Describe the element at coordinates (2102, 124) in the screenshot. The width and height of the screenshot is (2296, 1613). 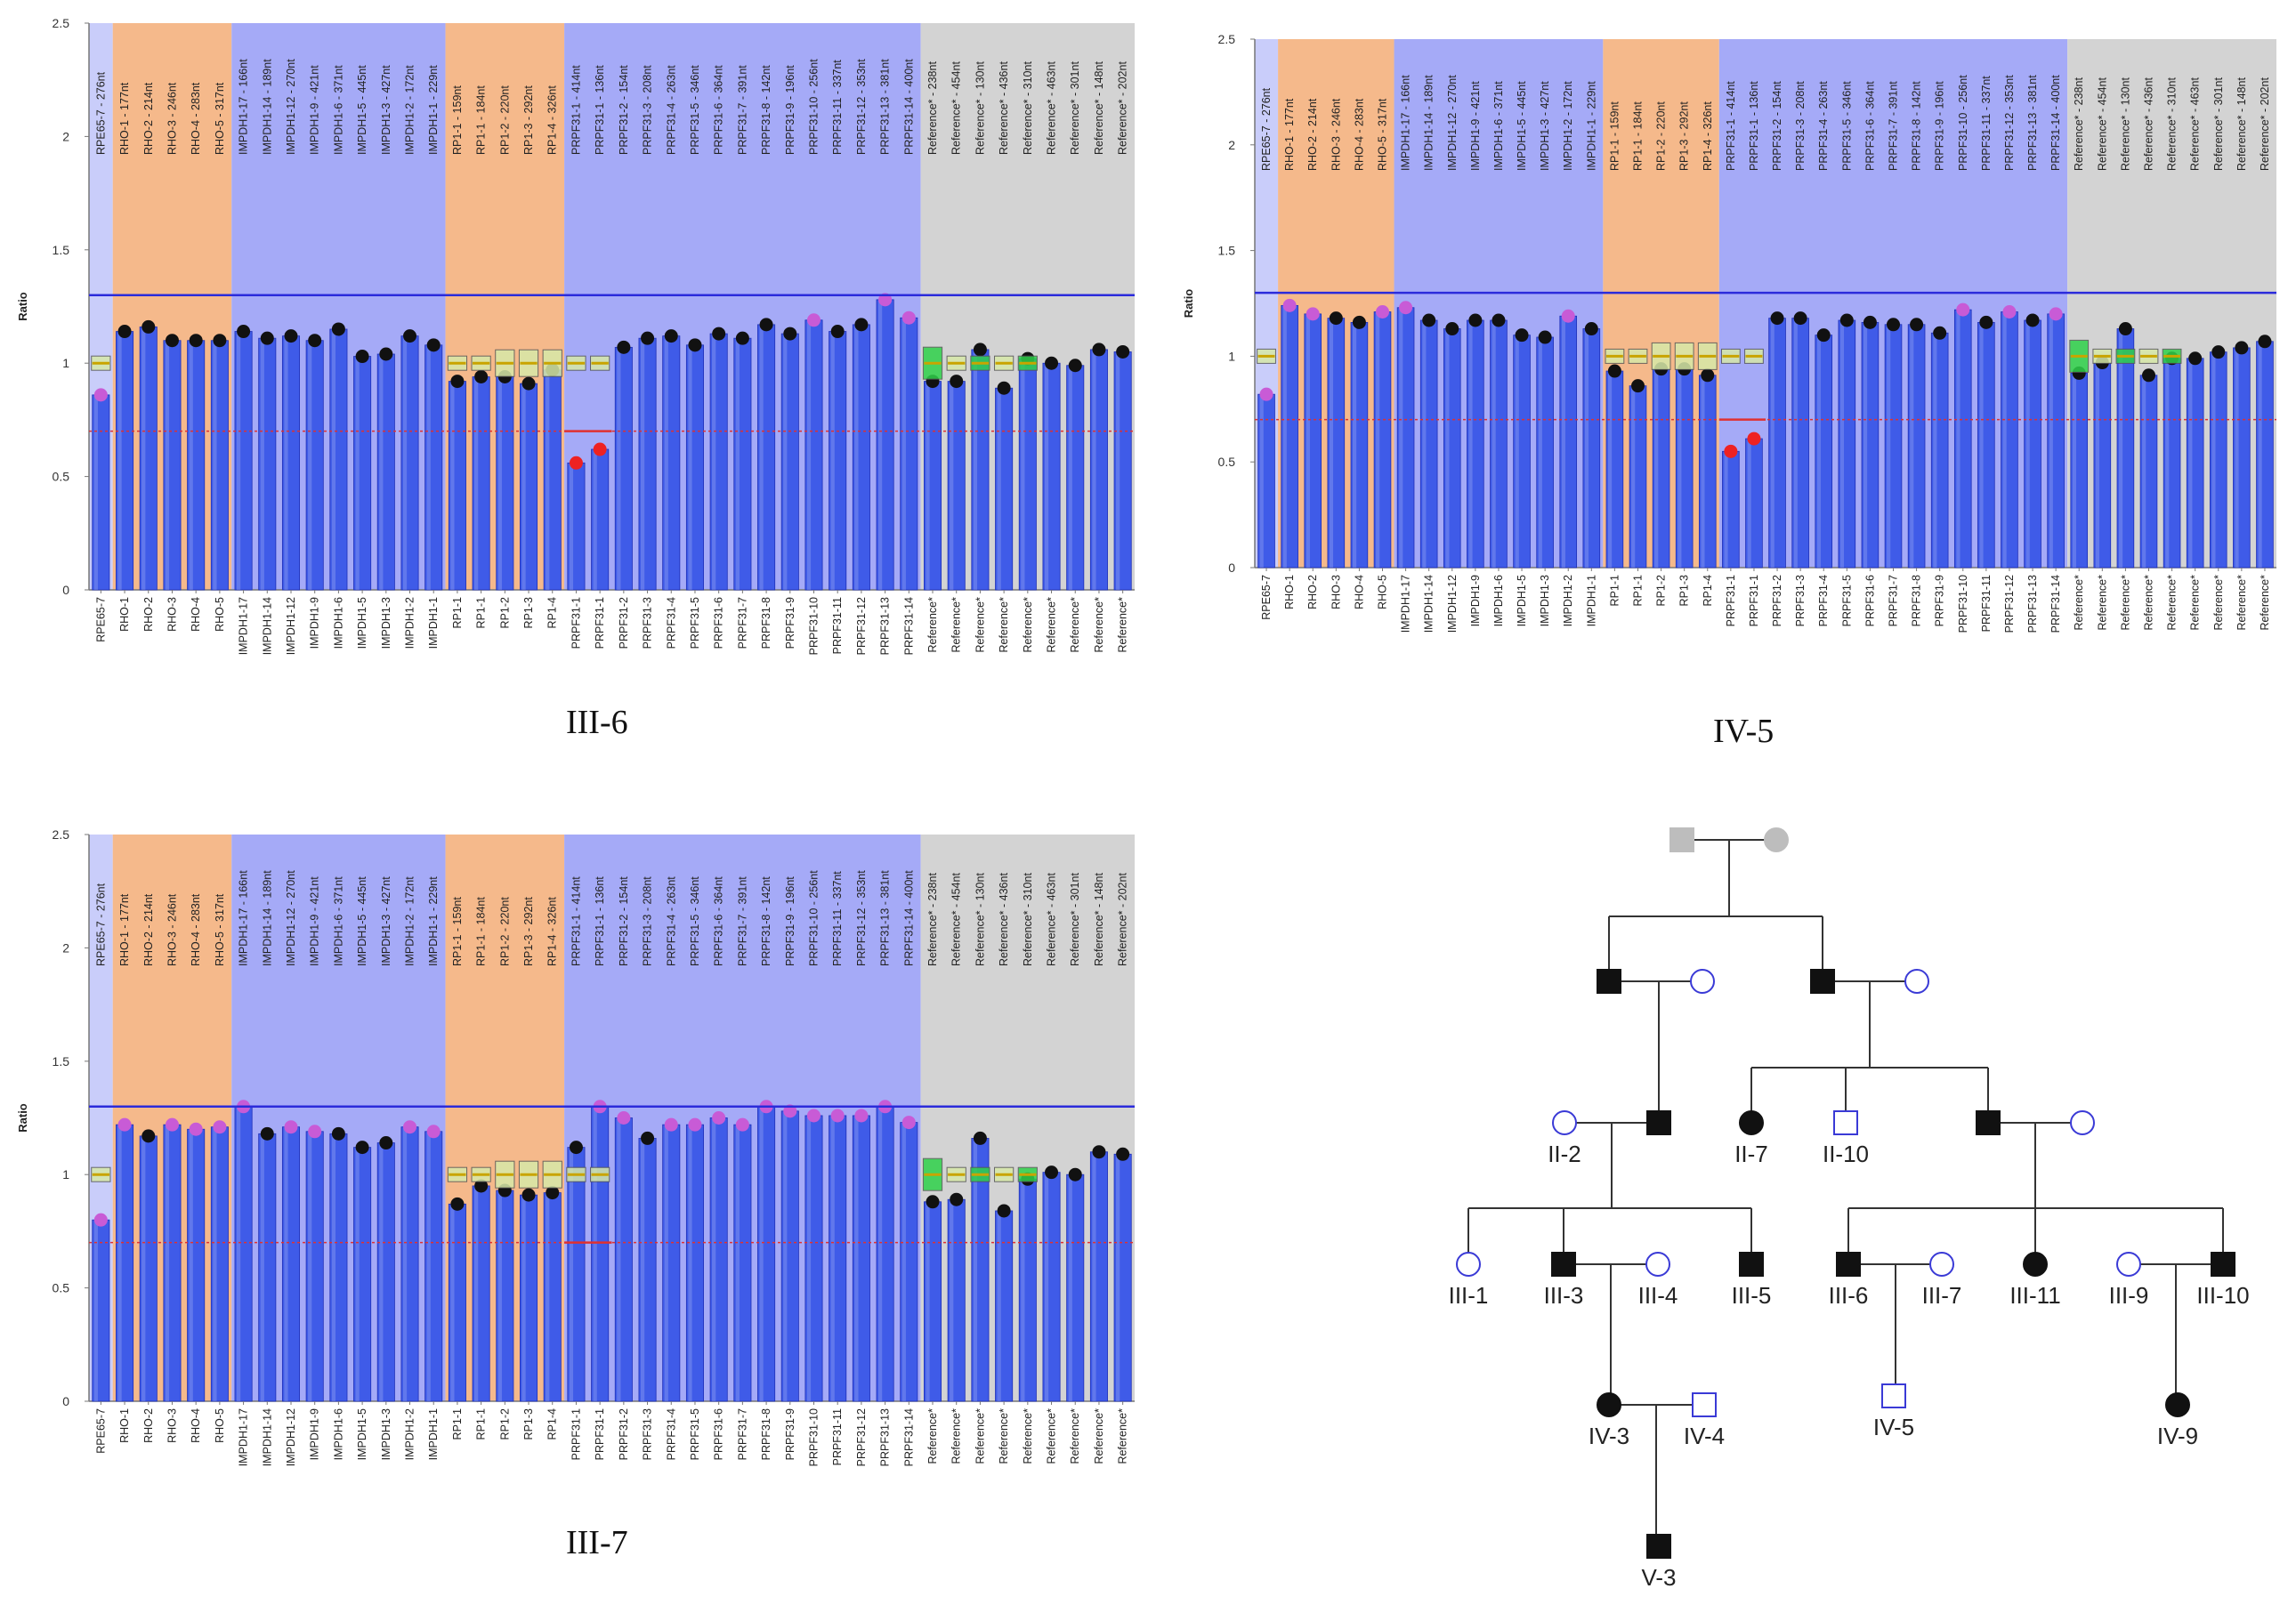
I see `probe-label: Reference* - 454nt` at that location.